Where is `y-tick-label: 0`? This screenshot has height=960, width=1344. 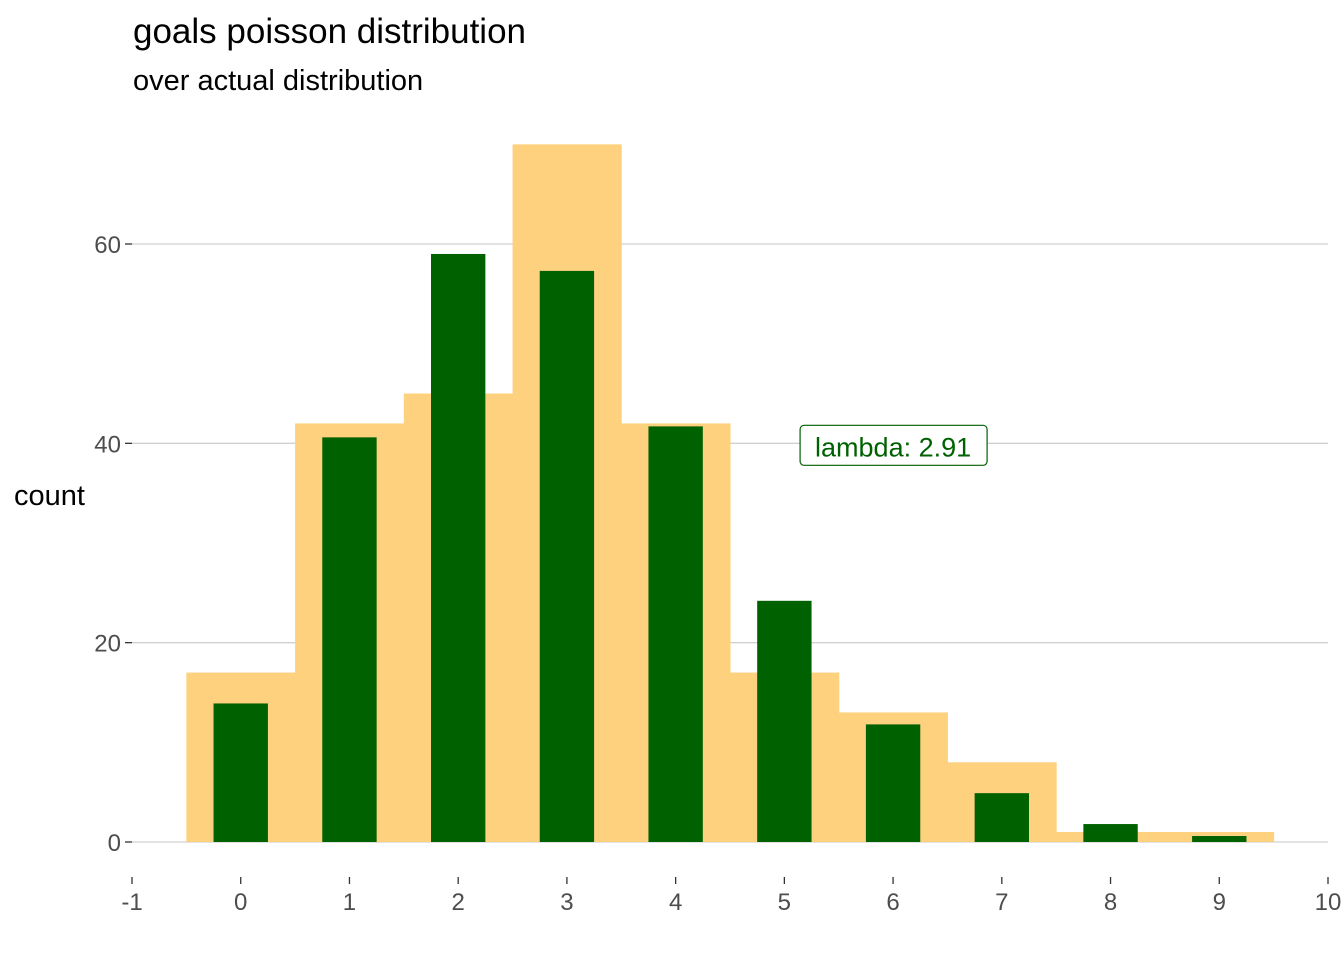
y-tick-label: 0 is located at coordinates (114, 843).